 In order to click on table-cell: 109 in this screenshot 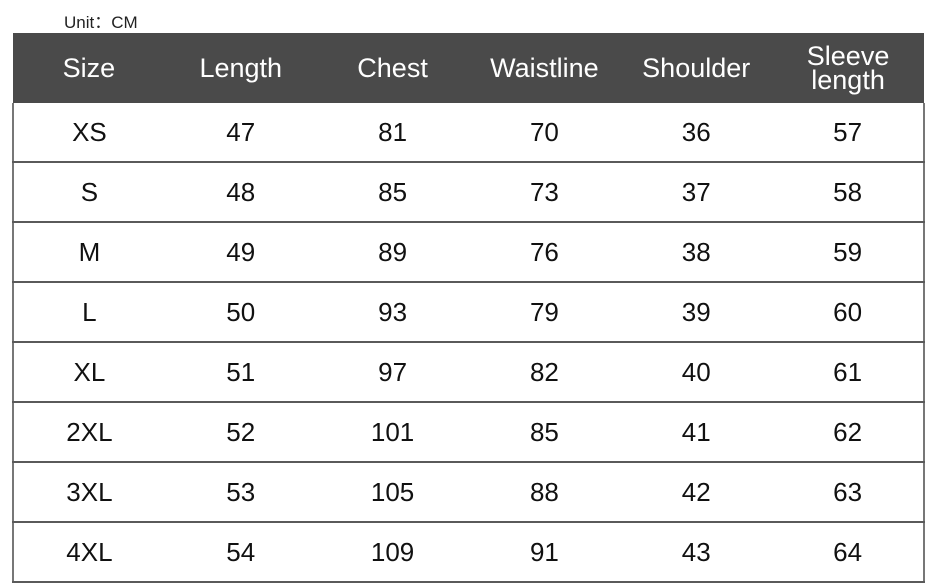, I will do `click(392, 552)`.